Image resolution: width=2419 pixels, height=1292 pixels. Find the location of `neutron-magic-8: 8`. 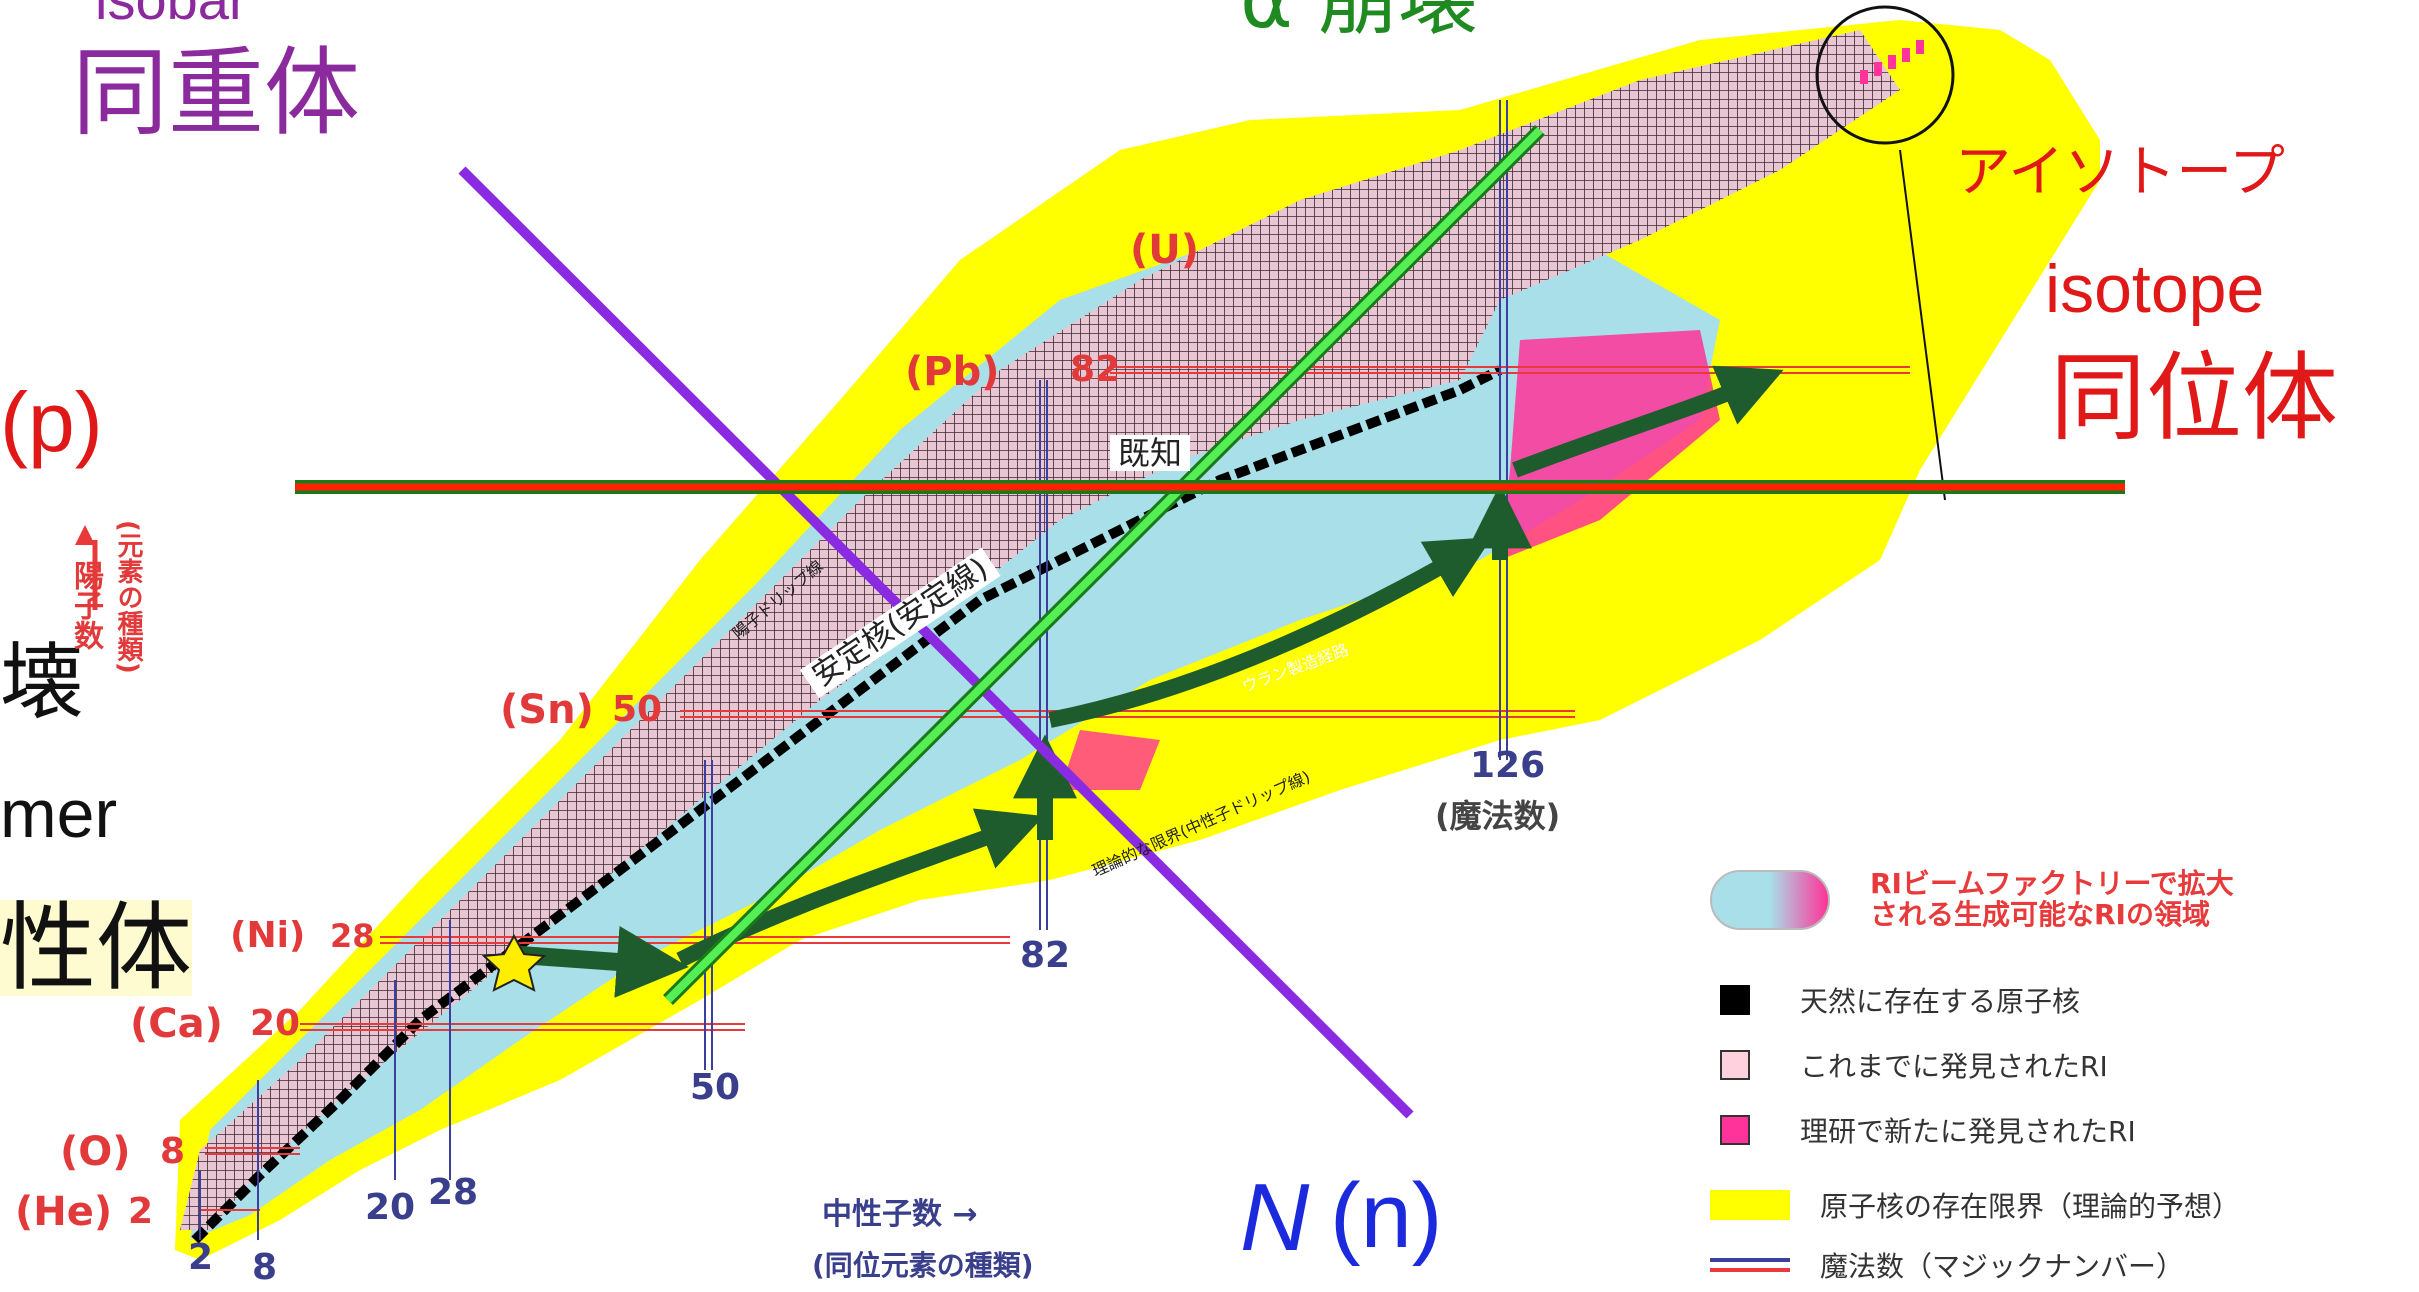

neutron-magic-8: 8 is located at coordinates (265, 1267).